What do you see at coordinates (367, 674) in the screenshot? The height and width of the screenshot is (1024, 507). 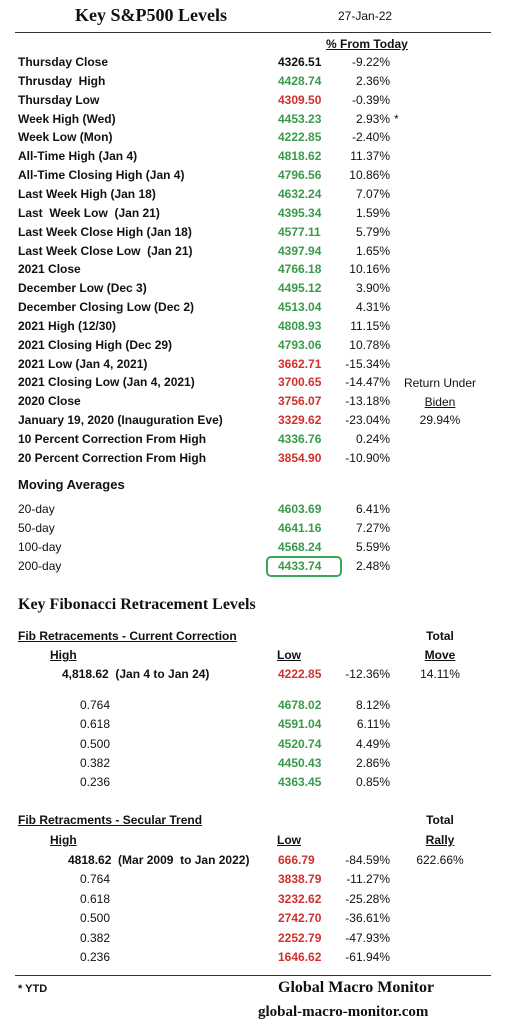 I see `range-change: -12.36%` at bounding box center [367, 674].